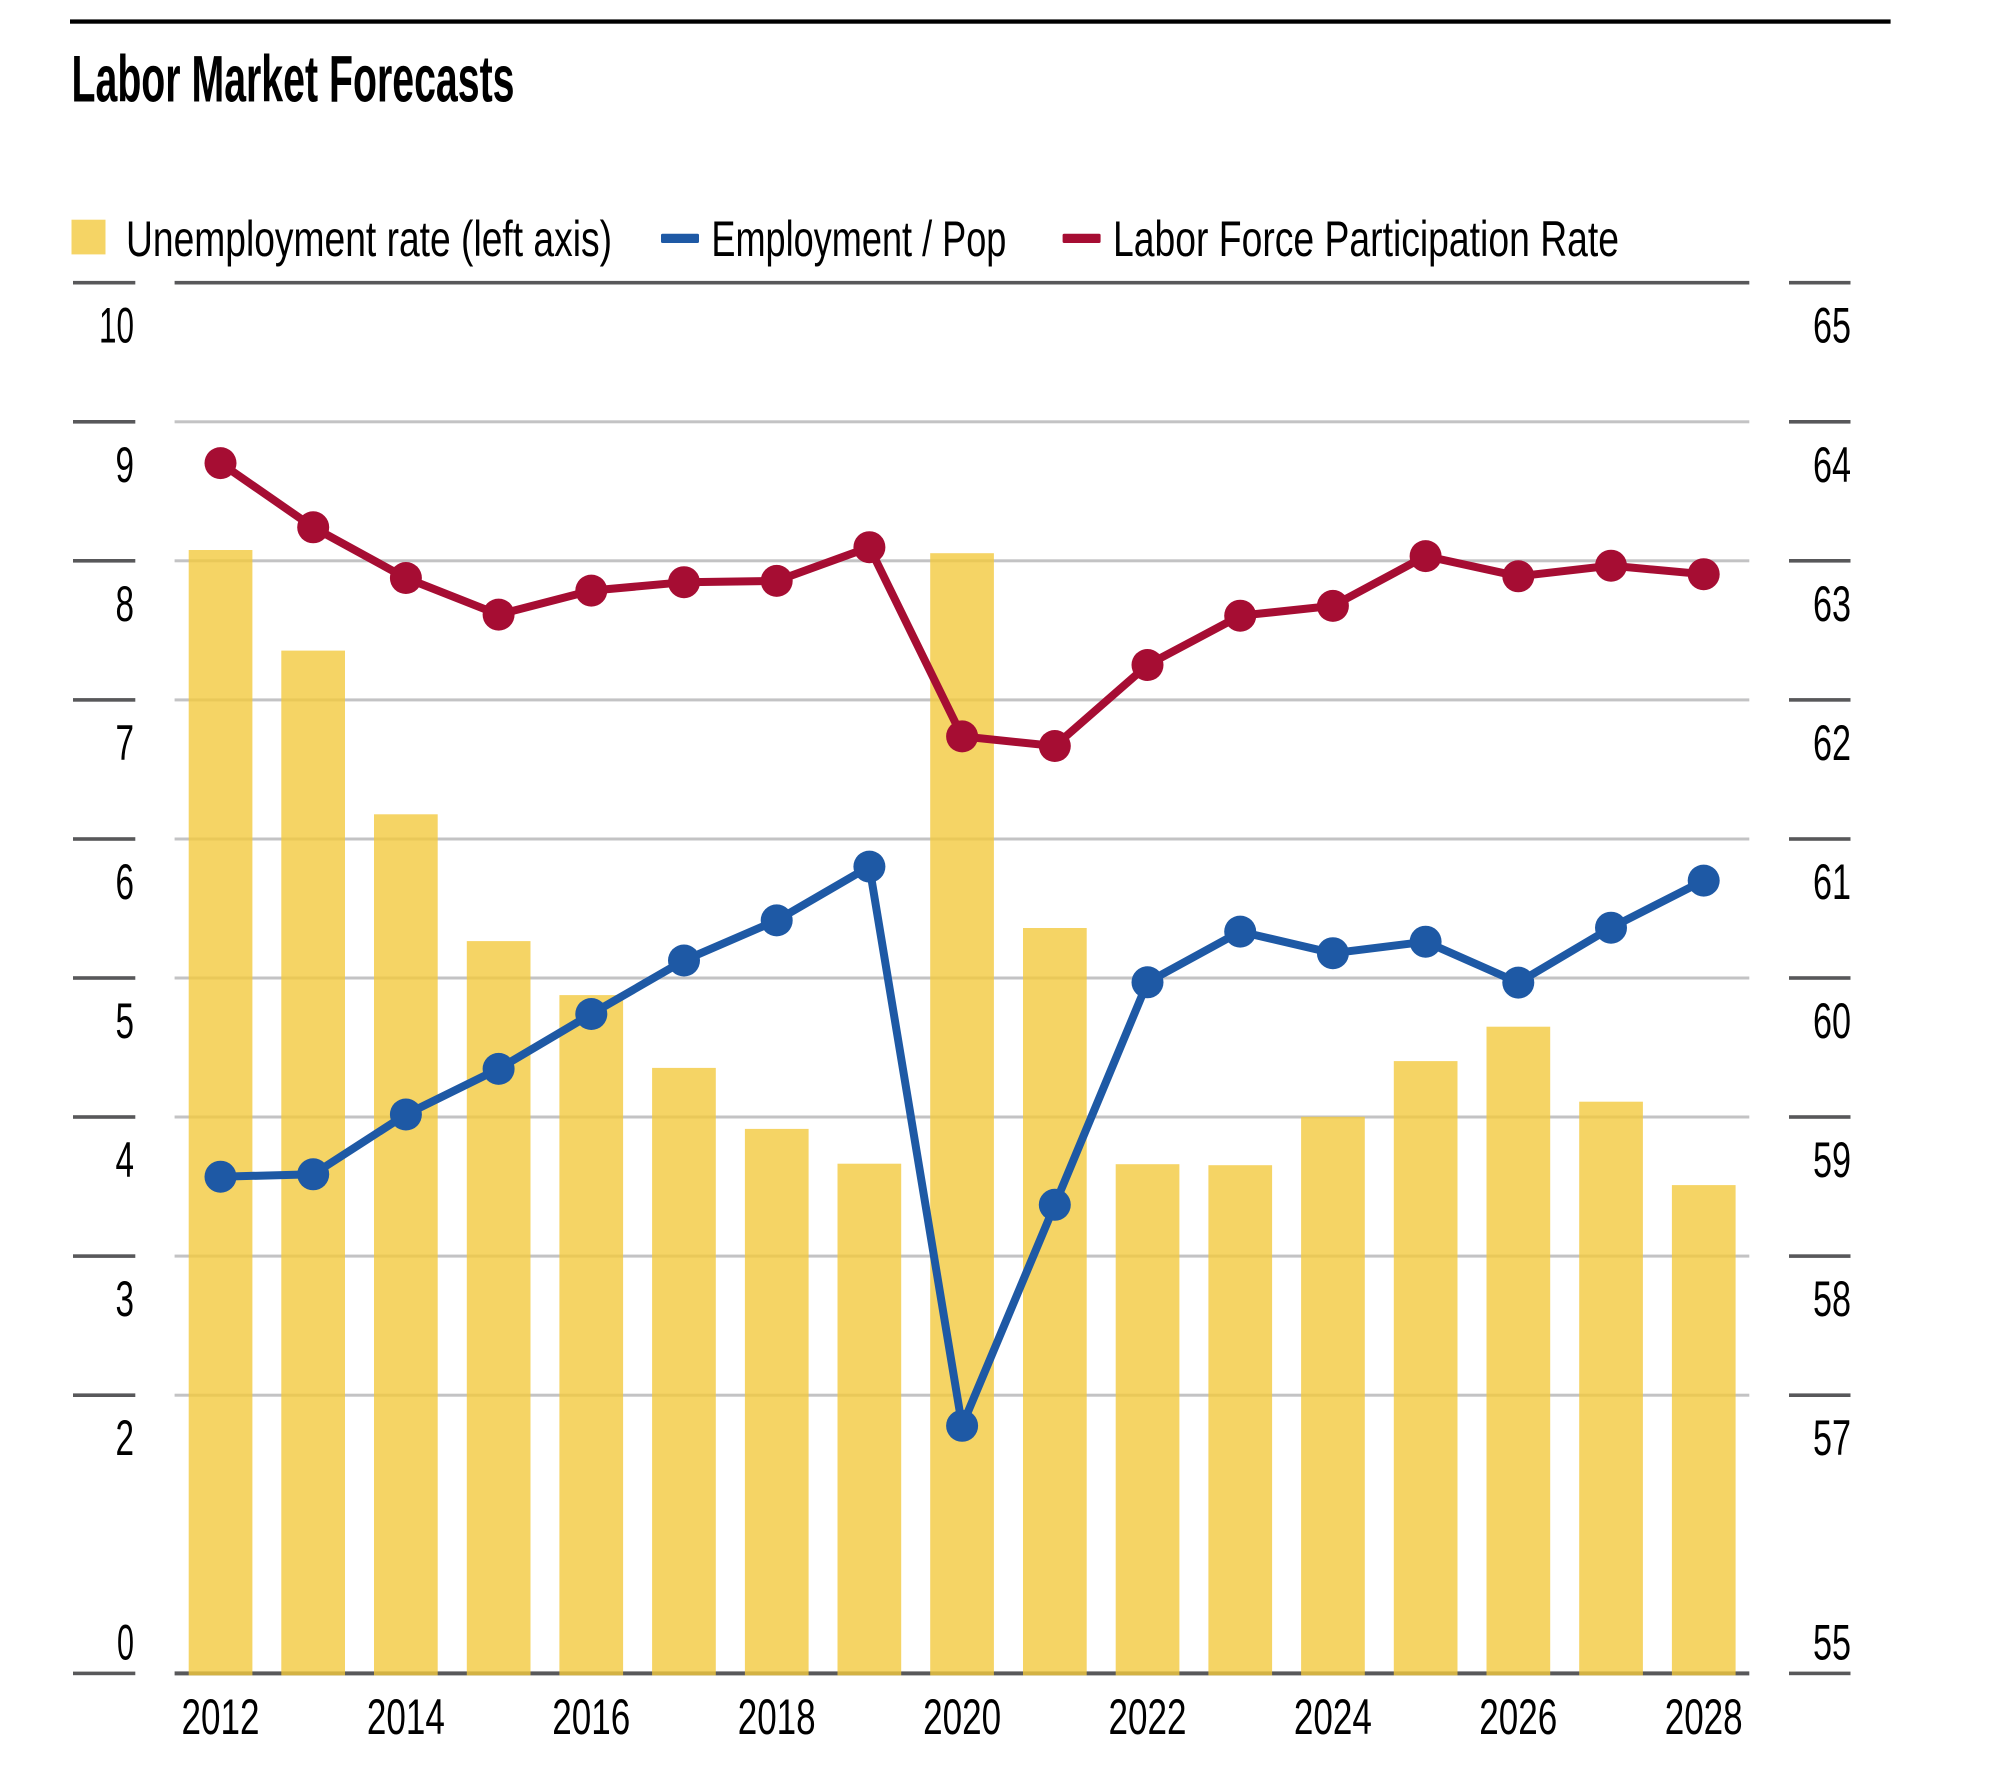 This screenshot has height=1786, width=1989. I want to click on svg-text: 55, so click(1832, 1641).